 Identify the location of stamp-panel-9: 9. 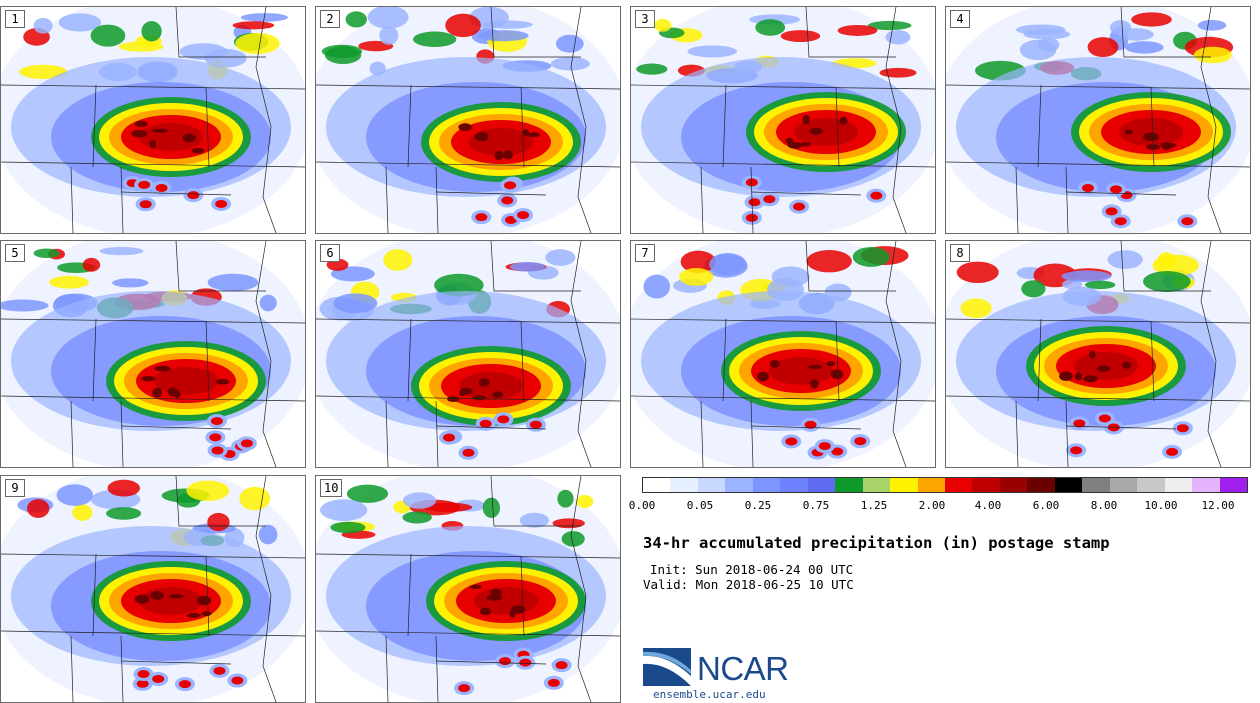
(153, 589).